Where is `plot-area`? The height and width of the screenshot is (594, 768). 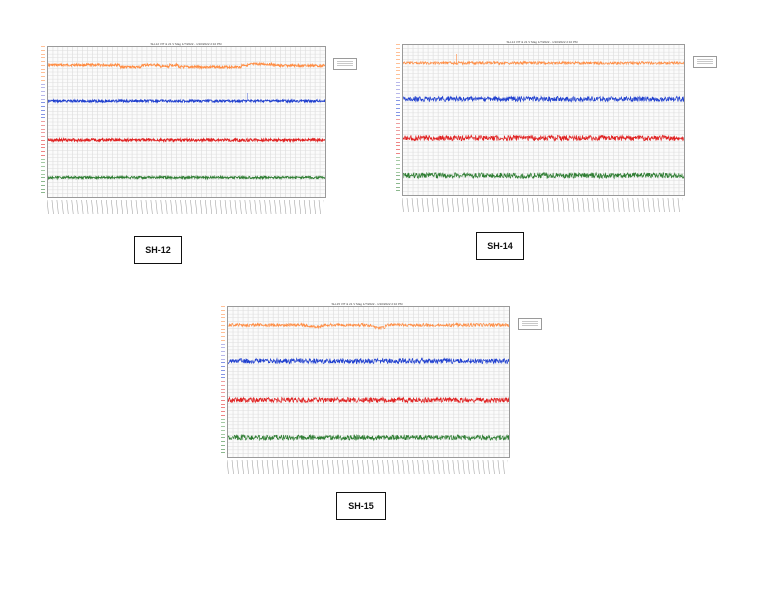 plot-area is located at coordinates (186, 122).